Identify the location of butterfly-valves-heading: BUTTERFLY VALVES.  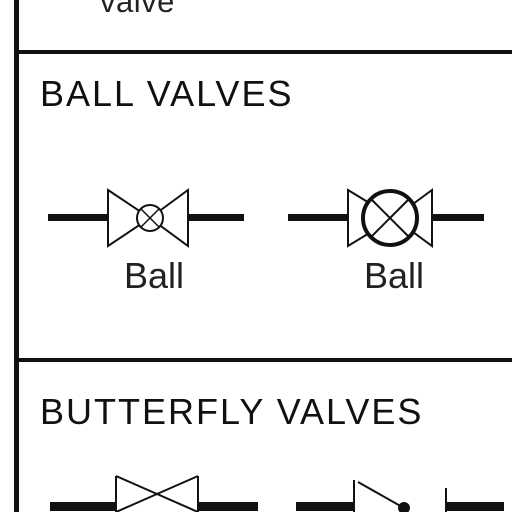
(232, 411).